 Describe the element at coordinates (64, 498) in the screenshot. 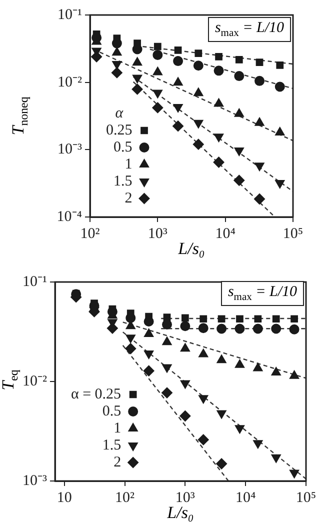

I see `x-tick-label: 10` at that location.